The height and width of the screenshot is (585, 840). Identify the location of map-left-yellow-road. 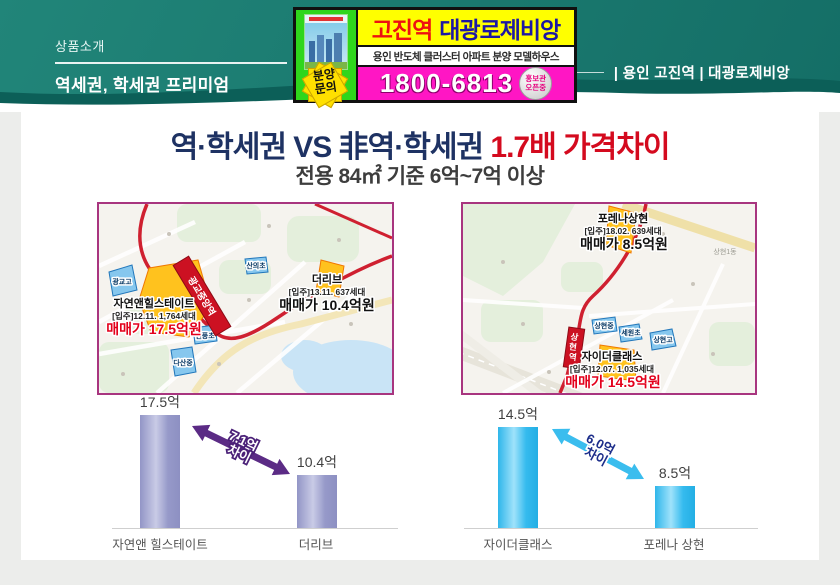
(291, 344).